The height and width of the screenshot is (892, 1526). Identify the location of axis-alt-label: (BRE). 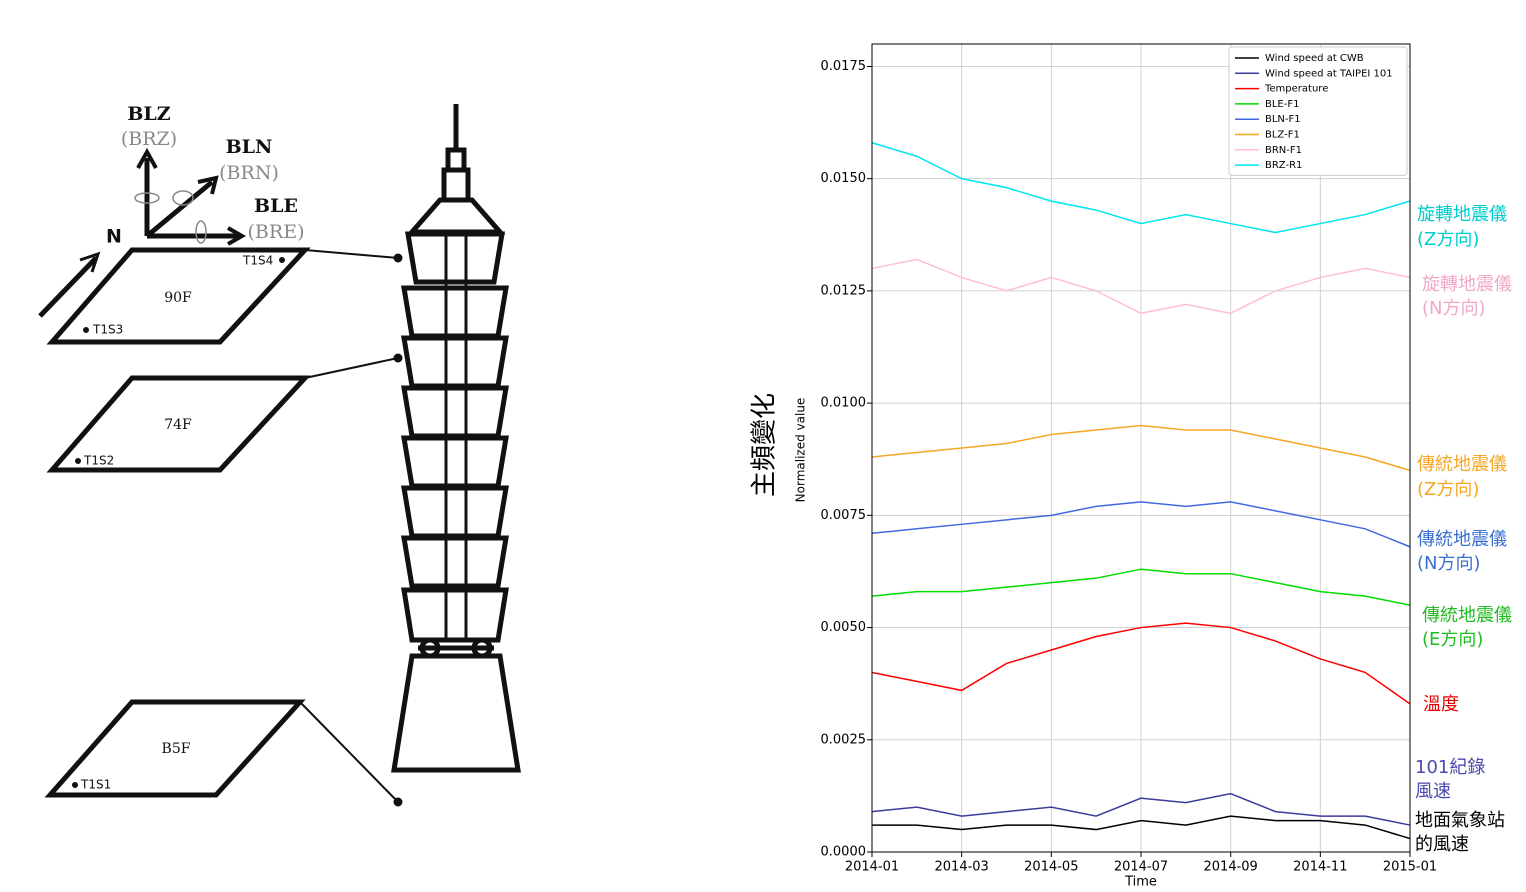
(276, 232).